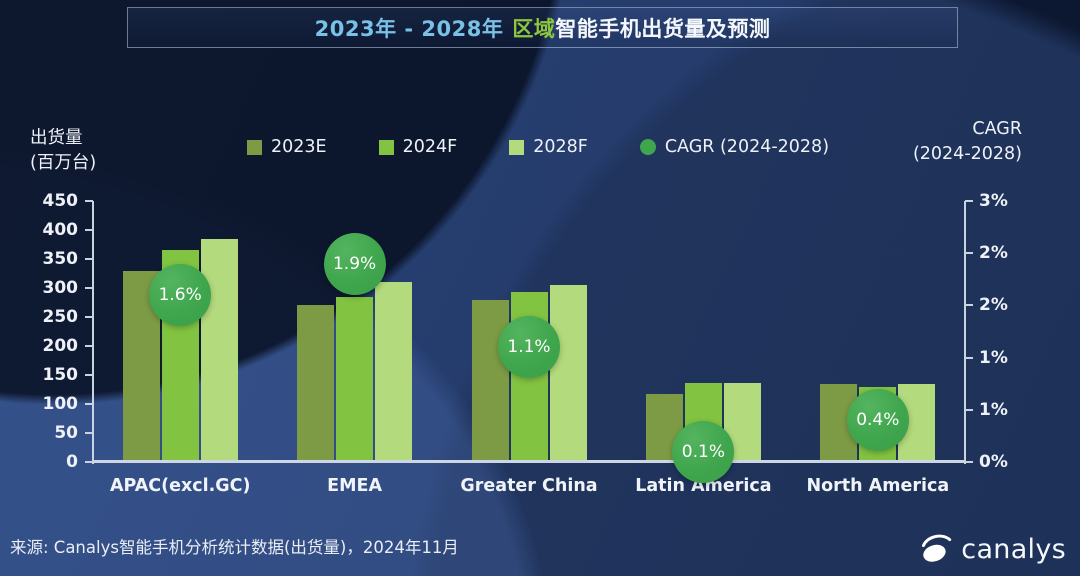 This screenshot has width=1080, height=576. I want to click on legend-item: CAGR (2024-2028), so click(734, 147).